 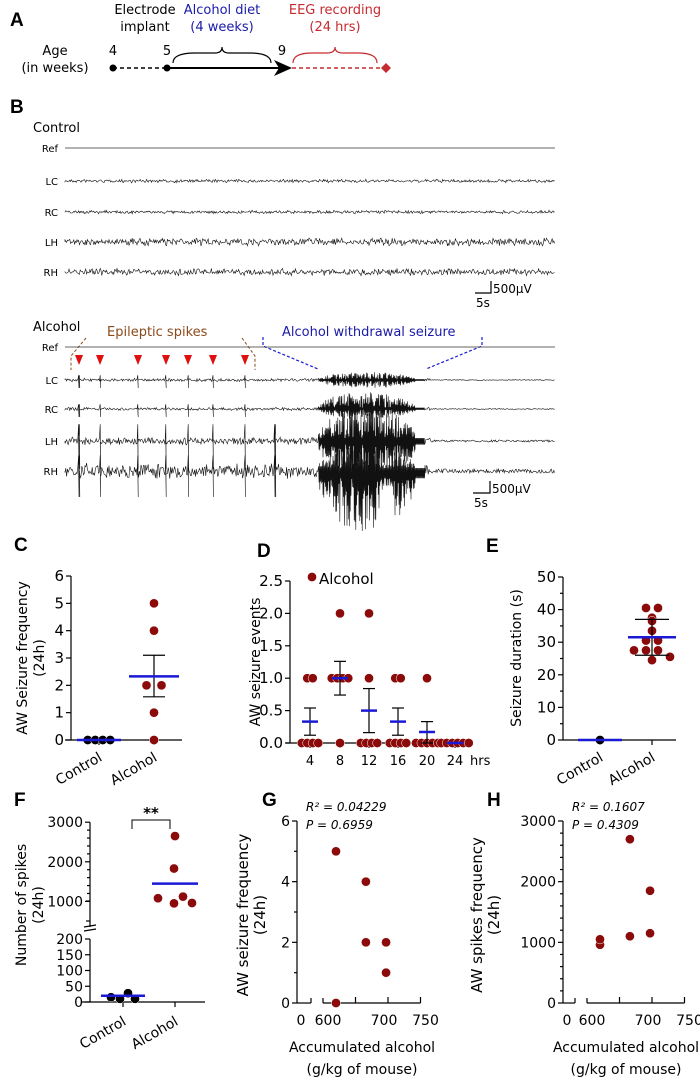 I want to click on y-tick-label: 2.5, so click(x=271, y=581).